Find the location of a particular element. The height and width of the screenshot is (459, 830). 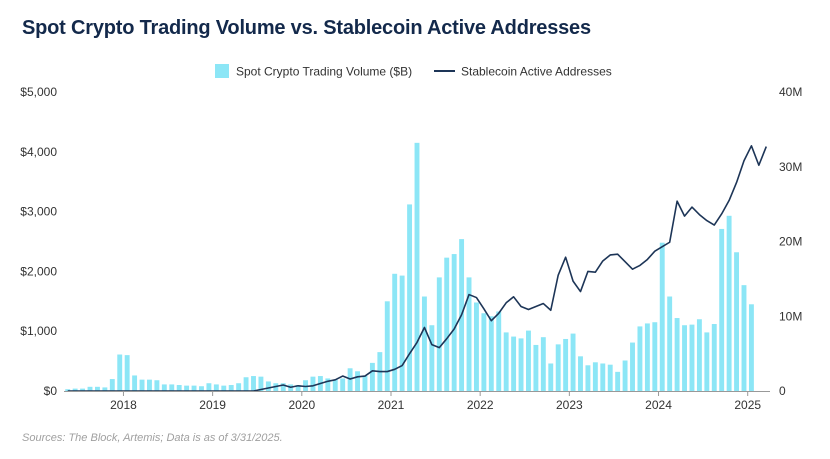

right-tick-label: 10M is located at coordinates (790, 316).